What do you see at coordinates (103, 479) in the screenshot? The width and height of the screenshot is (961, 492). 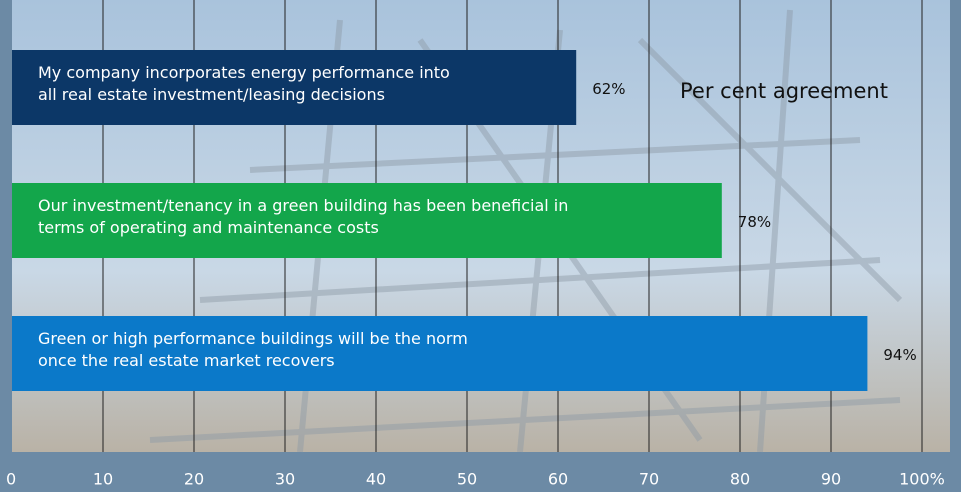 I see `x-tick-label: 10` at bounding box center [103, 479].